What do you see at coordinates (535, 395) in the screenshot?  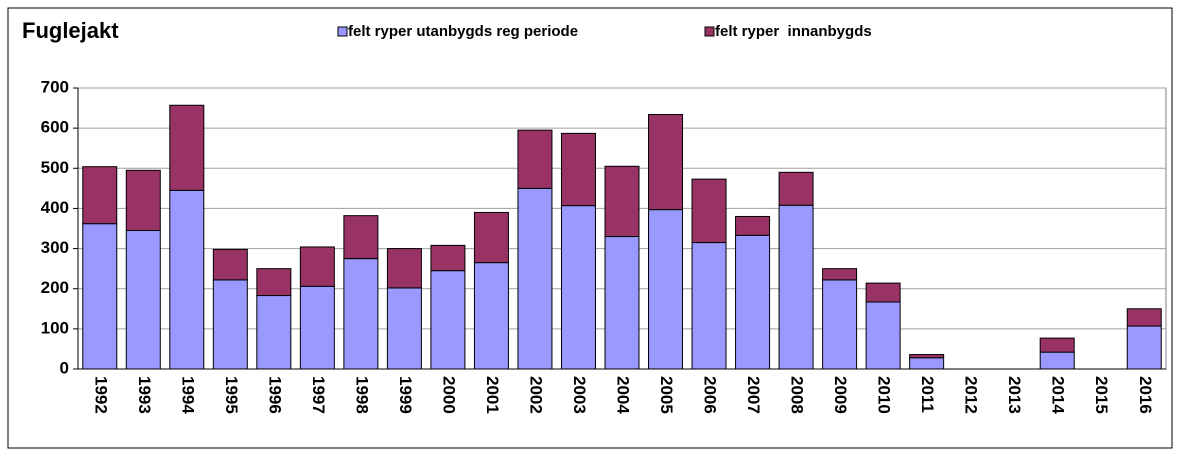 I see `x-tick-label: 2002` at bounding box center [535, 395].